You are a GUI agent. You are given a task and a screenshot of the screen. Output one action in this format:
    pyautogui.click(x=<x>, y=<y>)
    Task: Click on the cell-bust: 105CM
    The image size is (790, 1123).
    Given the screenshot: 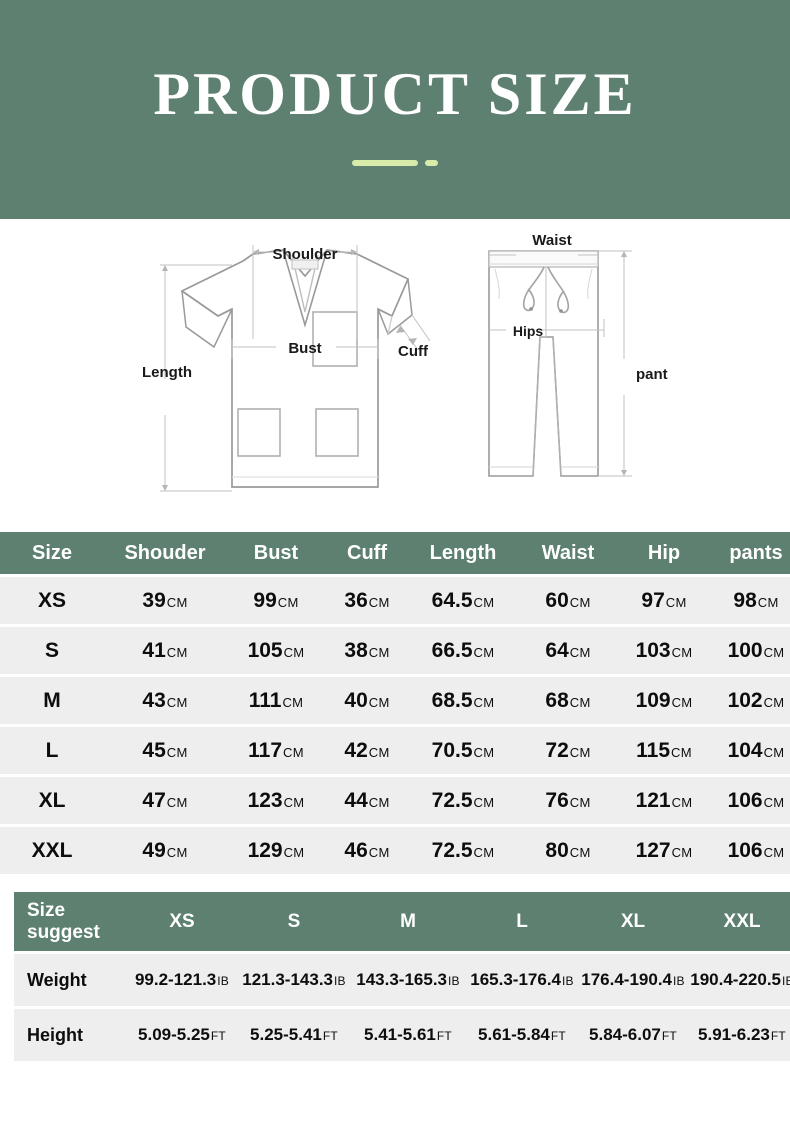 What is the action you would take?
    pyautogui.click(x=276, y=650)
    